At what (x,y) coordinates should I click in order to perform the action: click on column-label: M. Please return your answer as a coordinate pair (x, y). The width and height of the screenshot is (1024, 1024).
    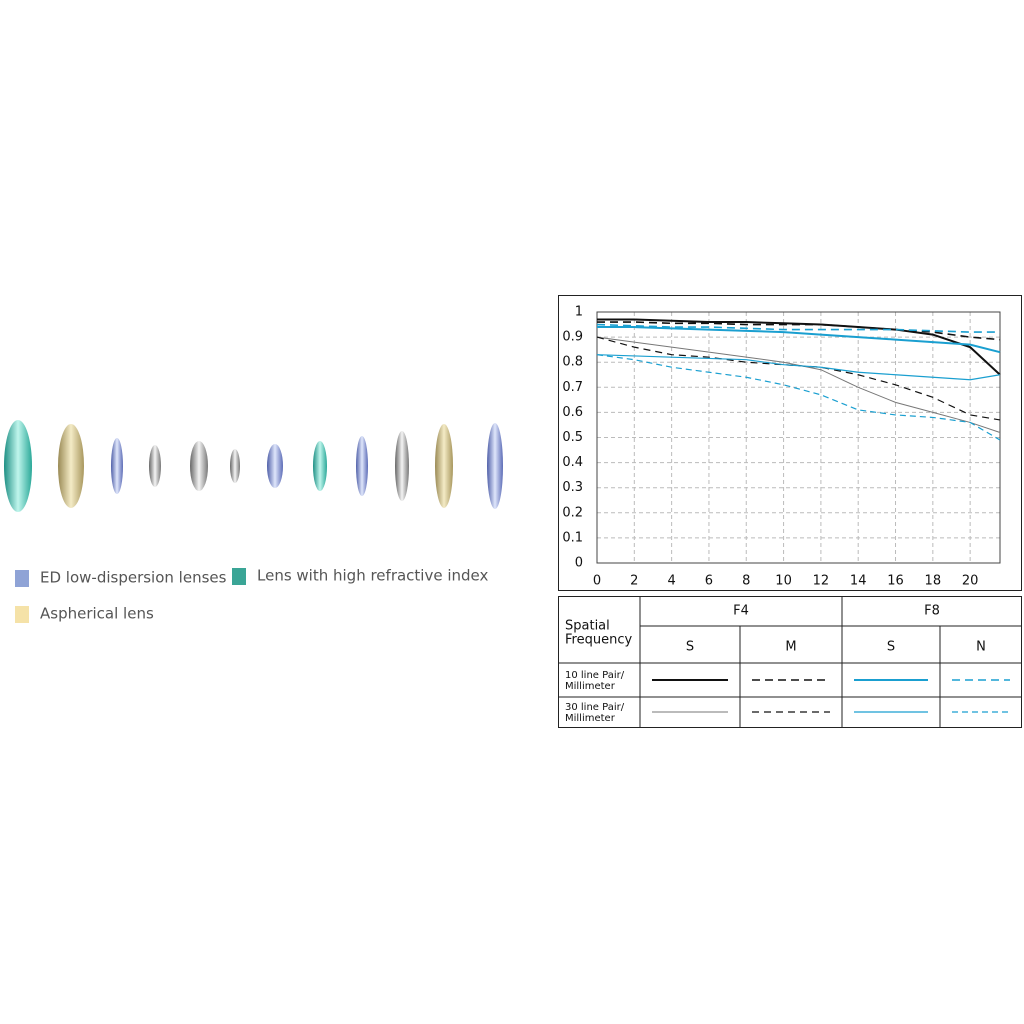
    Looking at the image, I should click on (790, 647).